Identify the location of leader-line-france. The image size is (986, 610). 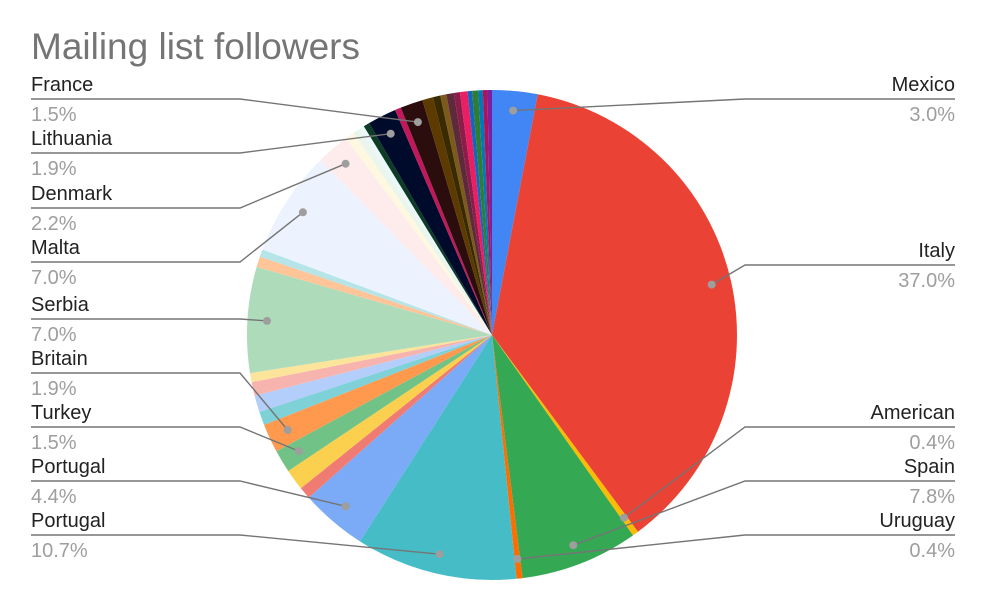
(224, 110).